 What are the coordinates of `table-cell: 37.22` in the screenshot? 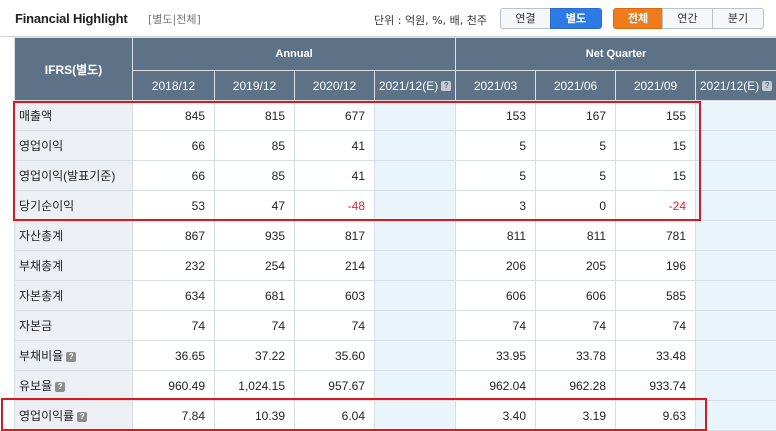 It's located at (254, 355).